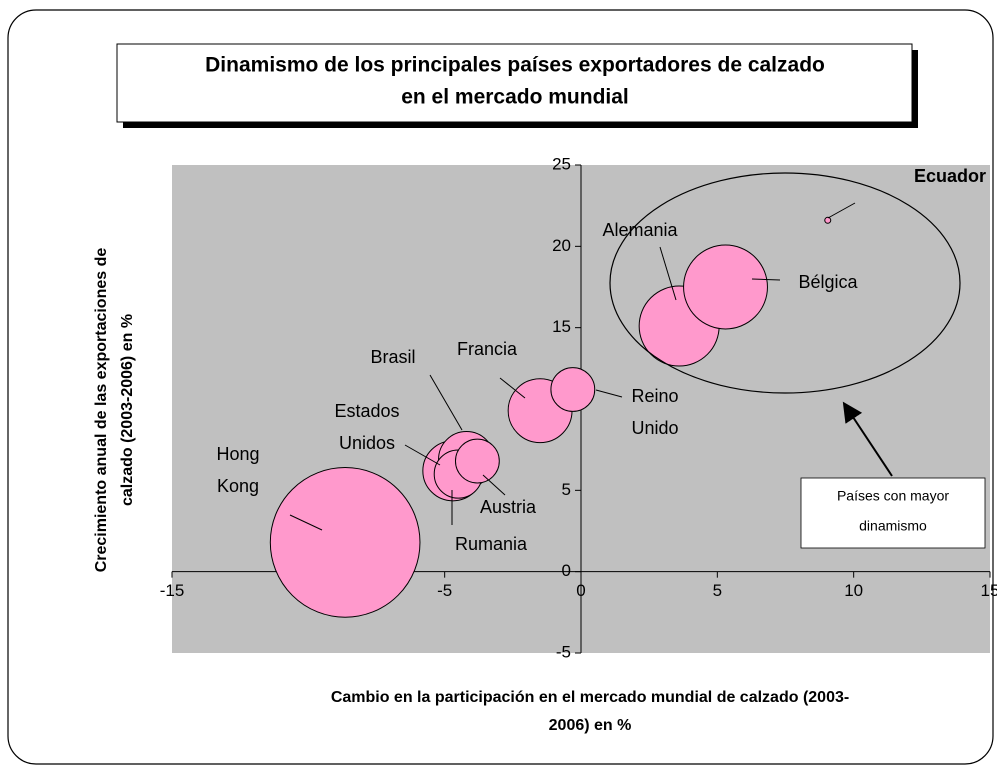  What do you see at coordinates (640, 230) in the screenshot?
I see `data-label: Alemania` at bounding box center [640, 230].